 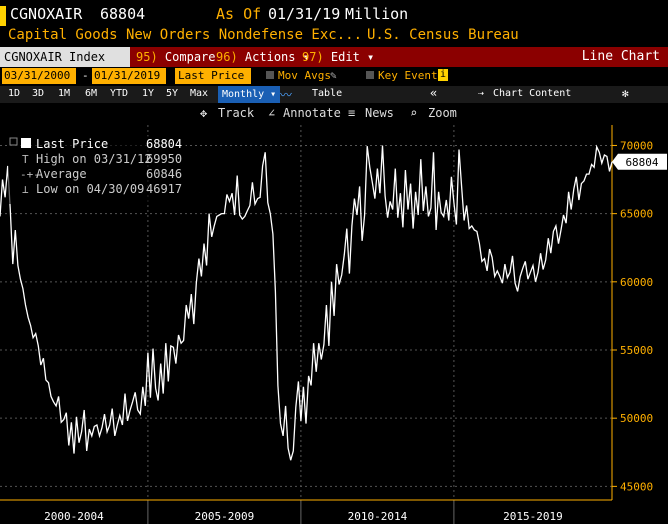 What do you see at coordinates (532, 93) in the screenshot?
I see `chart-content-button: Chart Content` at bounding box center [532, 93].